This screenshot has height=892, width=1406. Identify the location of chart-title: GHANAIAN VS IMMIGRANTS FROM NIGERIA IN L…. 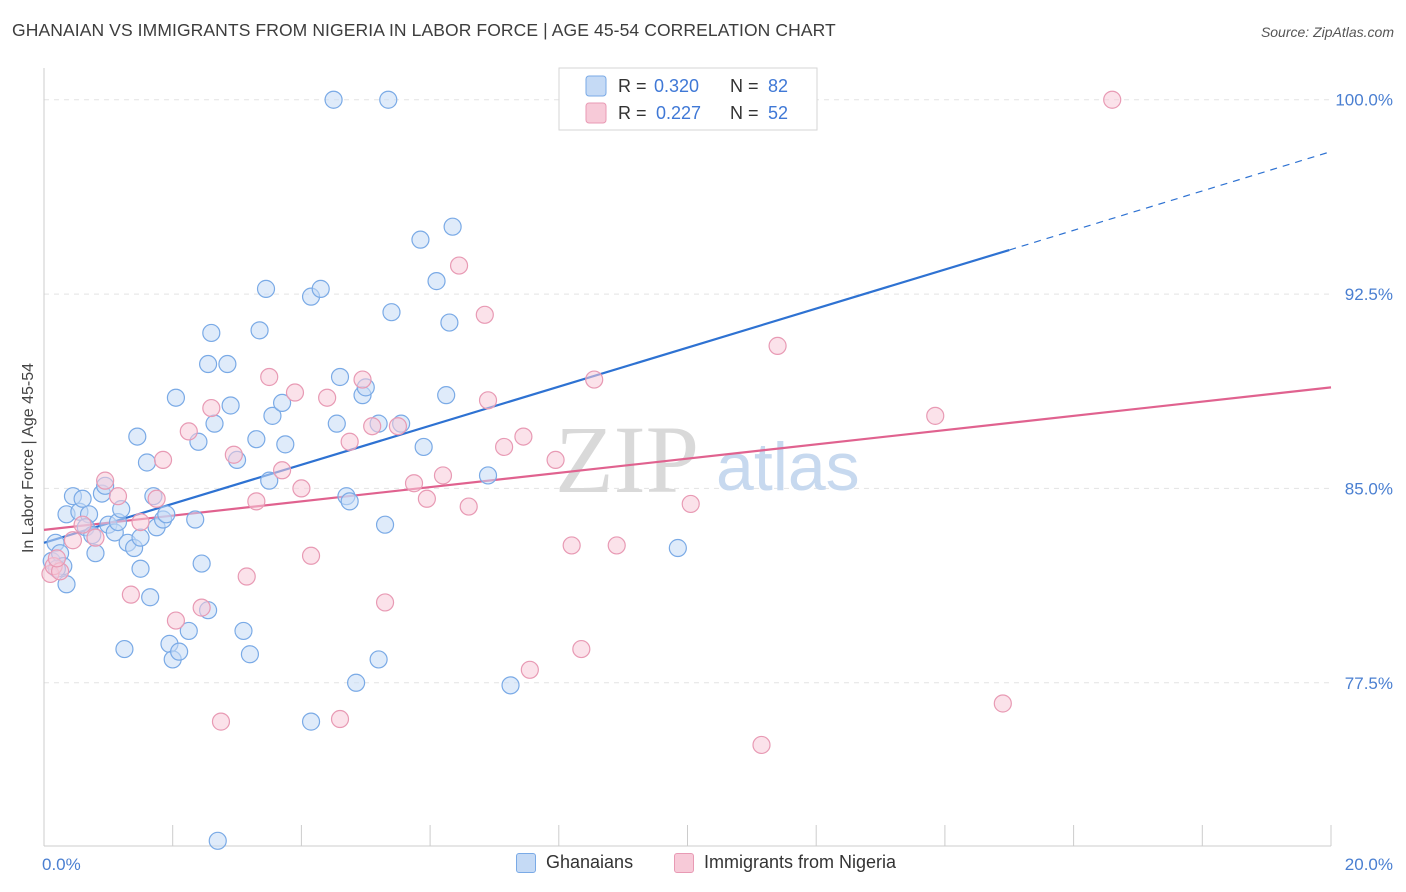
(424, 30).